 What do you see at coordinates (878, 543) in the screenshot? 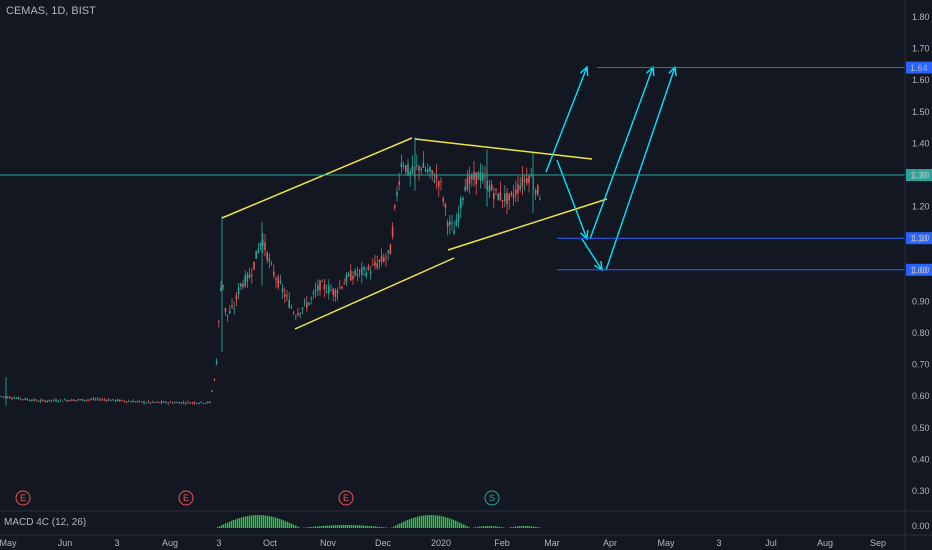
I see `time-tick-label: Sep` at bounding box center [878, 543].